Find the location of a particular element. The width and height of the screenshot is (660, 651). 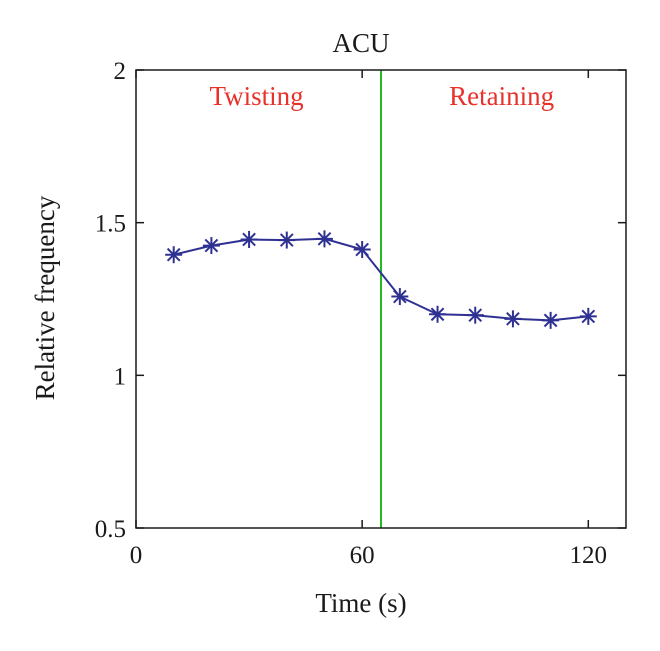

y-tick-label: 1 is located at coordinates (120, 376).